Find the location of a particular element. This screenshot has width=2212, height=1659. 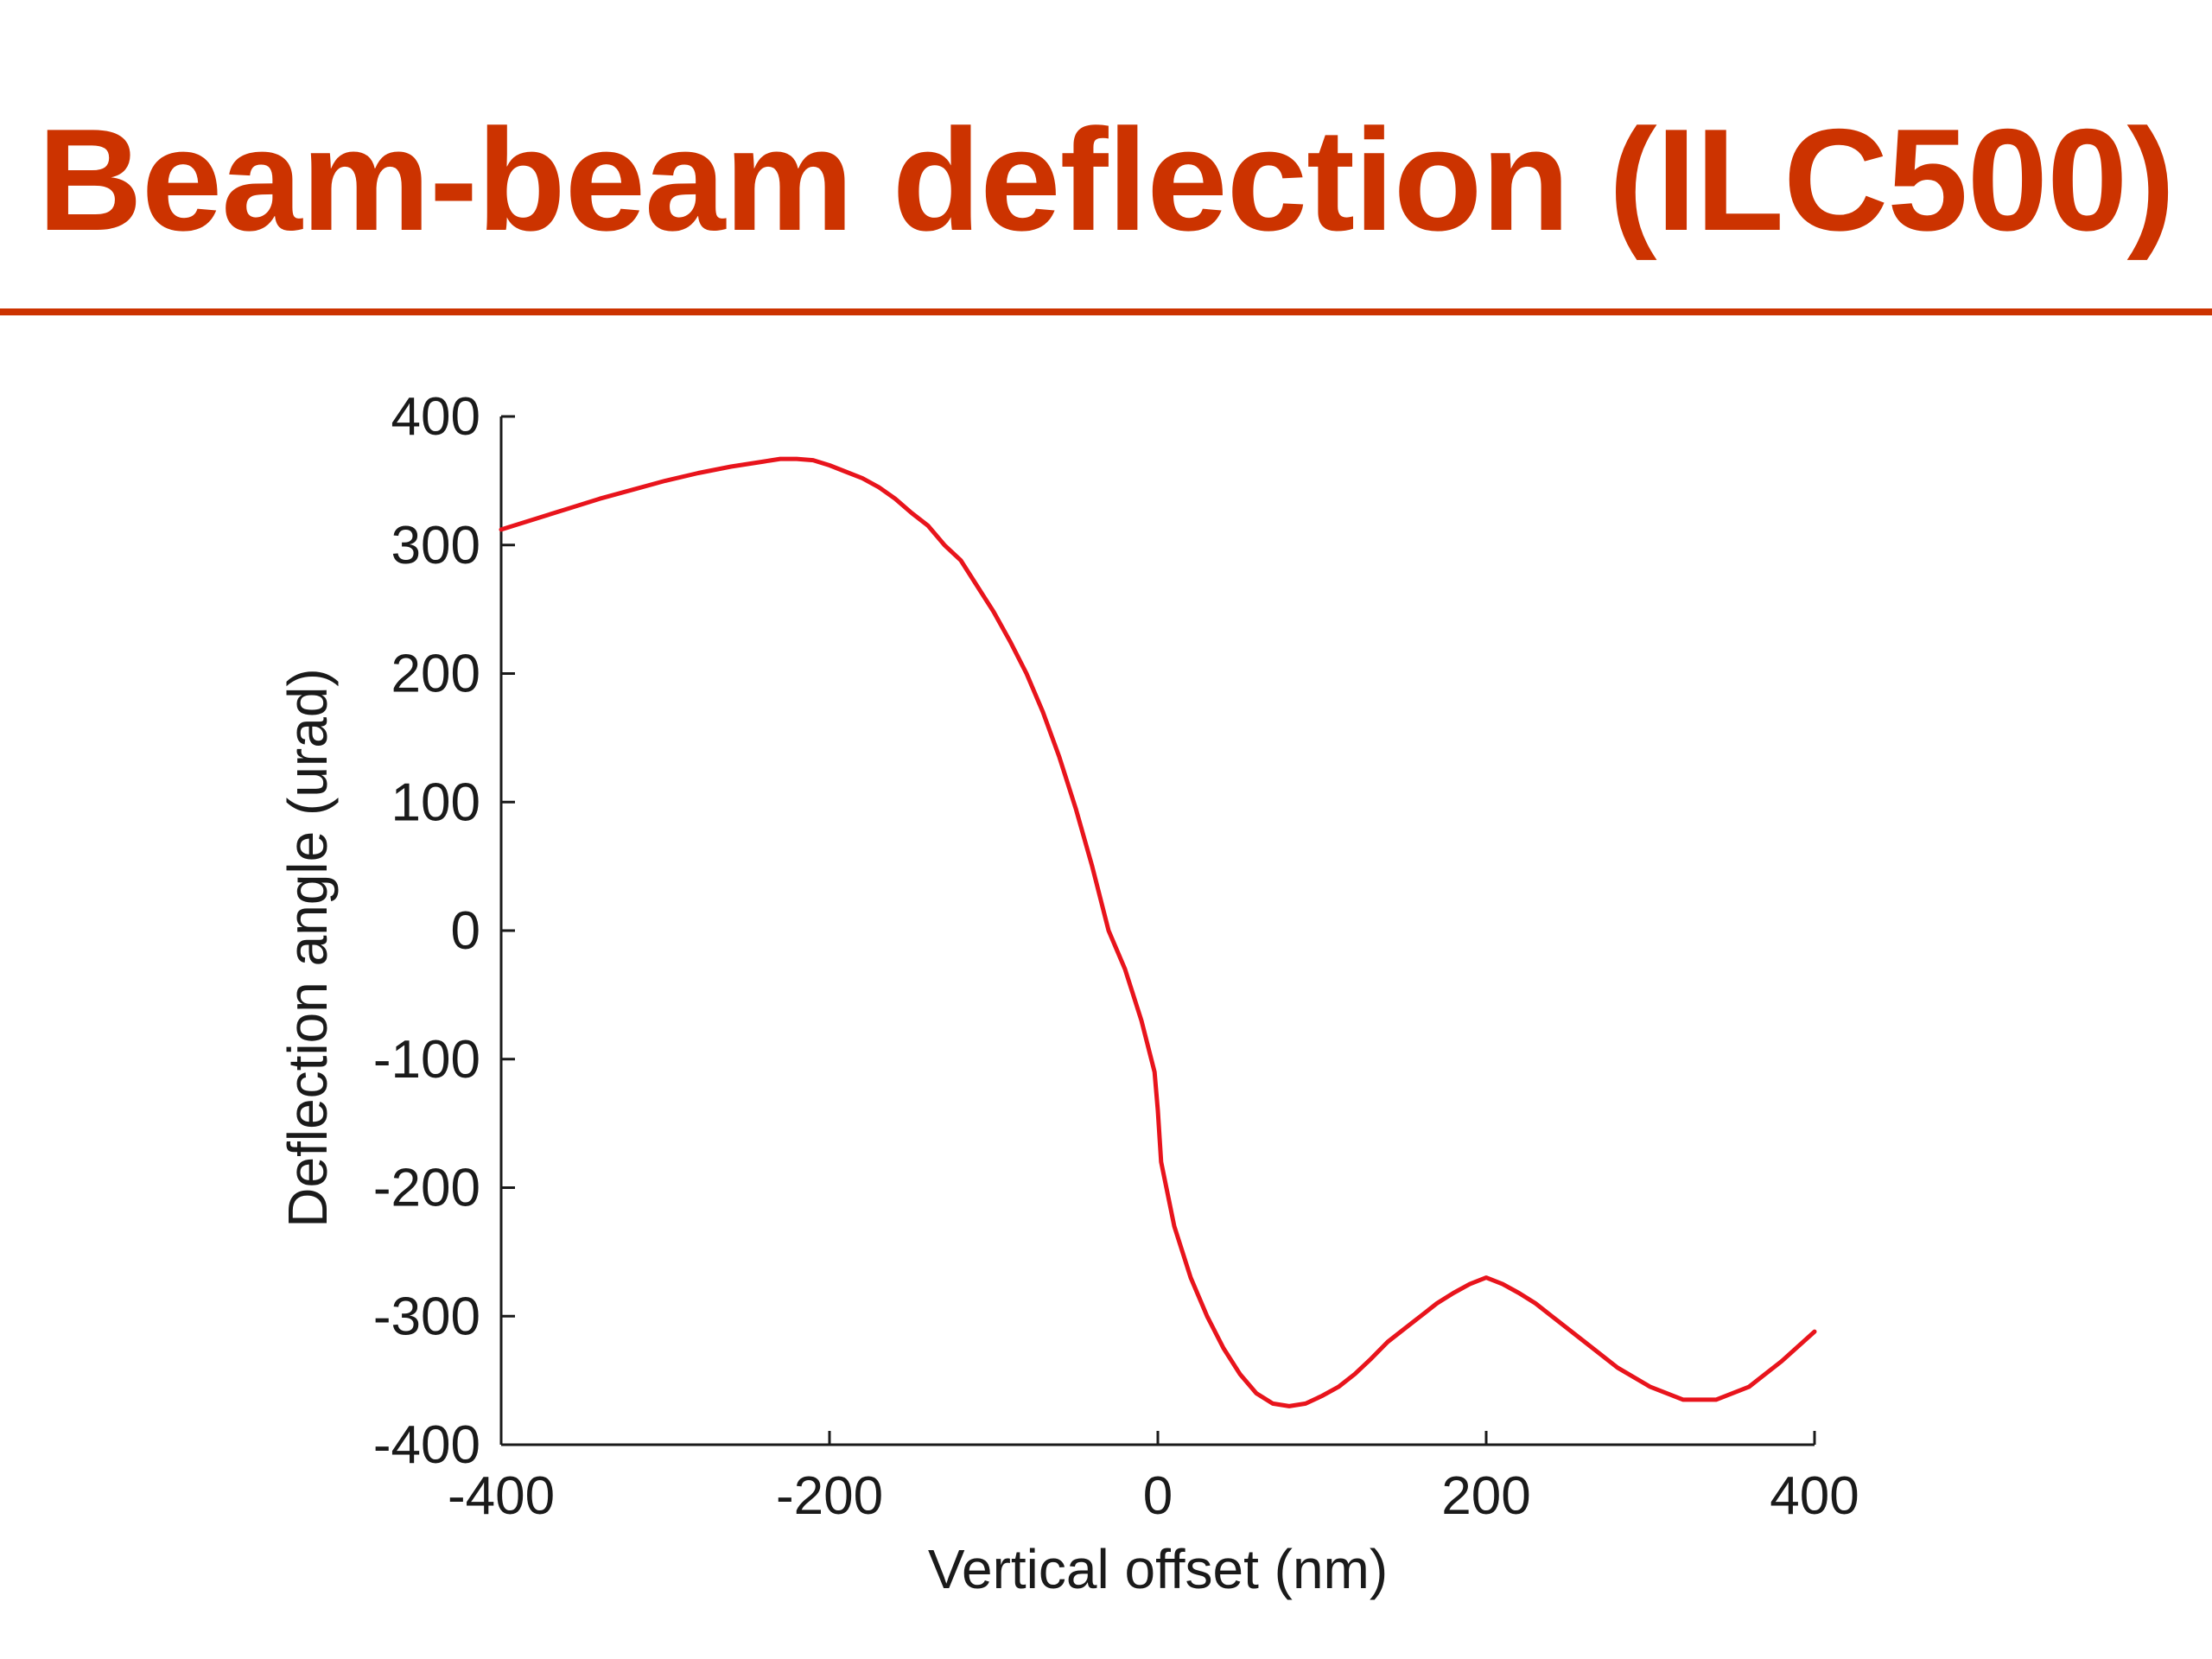

x-tick-label: 200 is located at coordinates (1485, 1496).